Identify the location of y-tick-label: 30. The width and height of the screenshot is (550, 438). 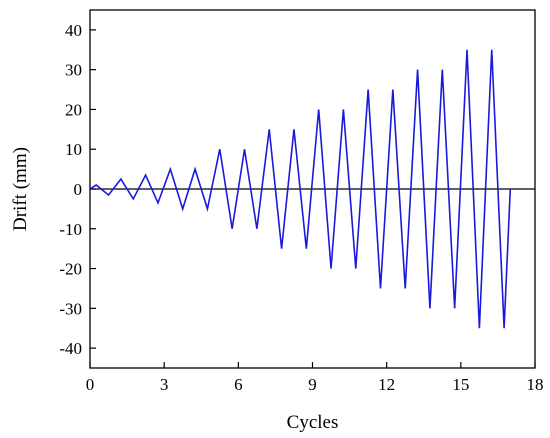
(73, 70).